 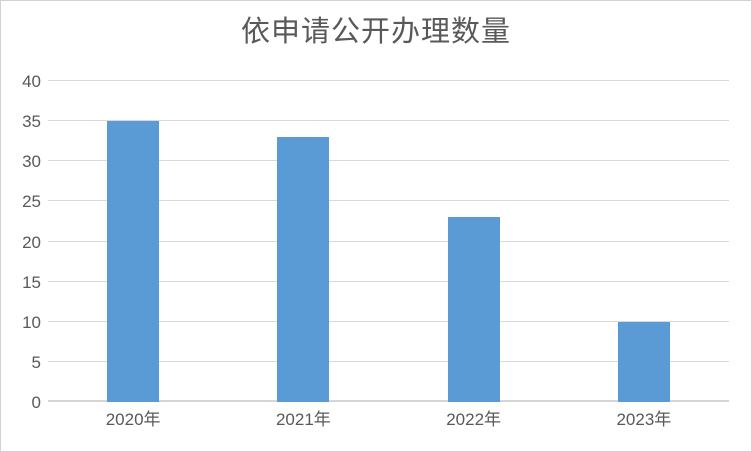 I want to click on x-axis-line, so click(x=388, y=401).